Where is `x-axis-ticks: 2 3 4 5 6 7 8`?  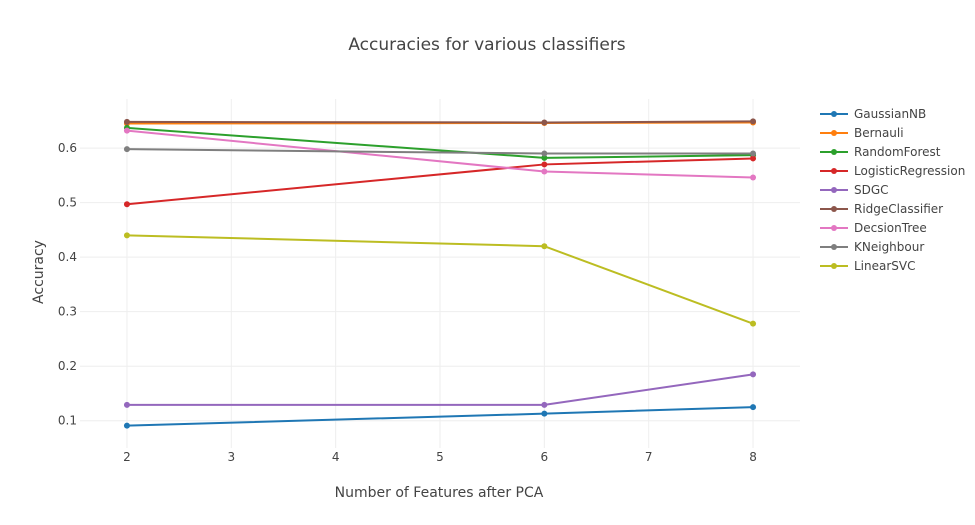 x-axis-ticks: 2 3 4 5 6 7 8 is located at coordinates (440, 457).